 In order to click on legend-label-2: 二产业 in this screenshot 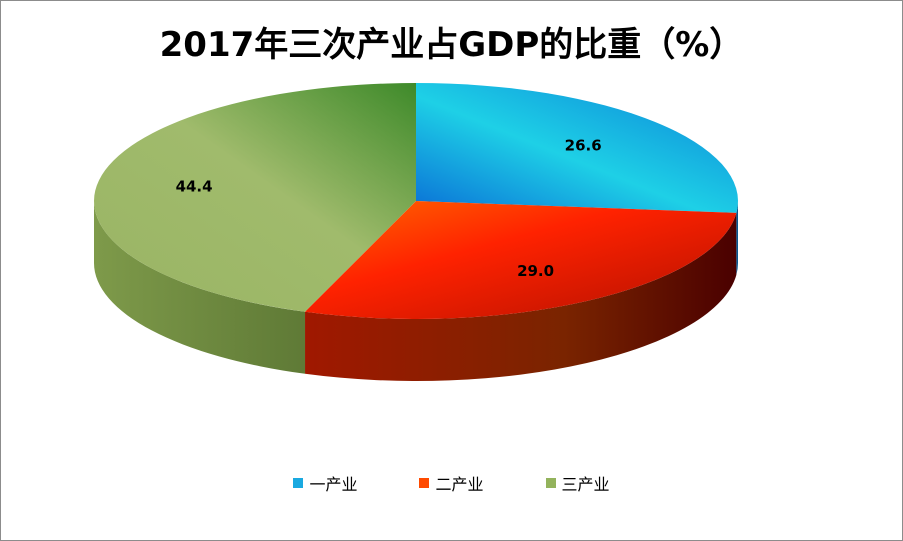, I will do `click(459, 484)`.